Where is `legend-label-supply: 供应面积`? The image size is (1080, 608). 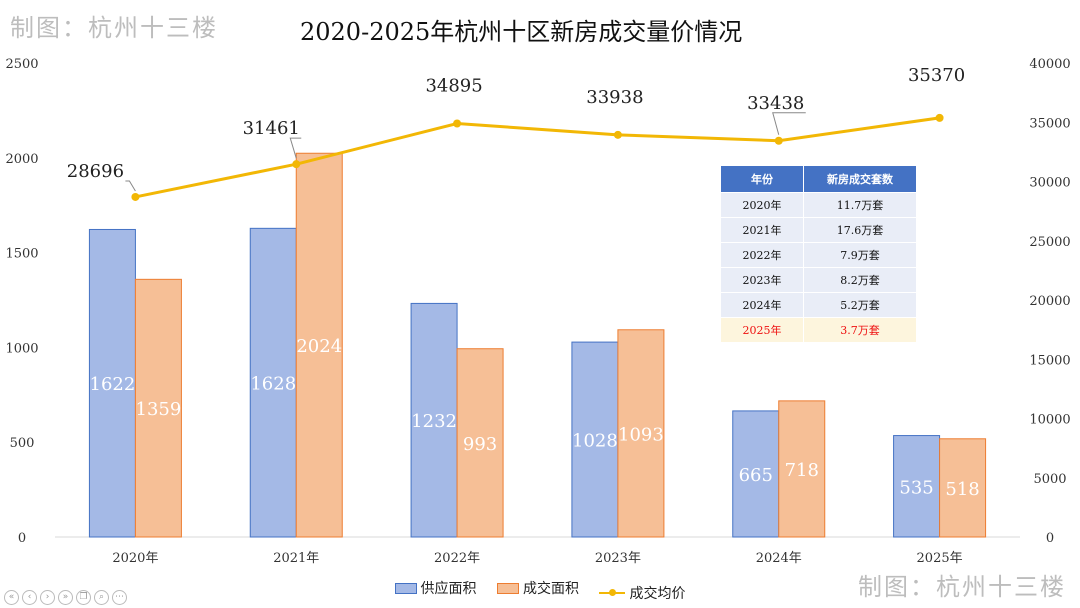 legend-label-supply: 供应面积 is located at coordinates (448, 589).